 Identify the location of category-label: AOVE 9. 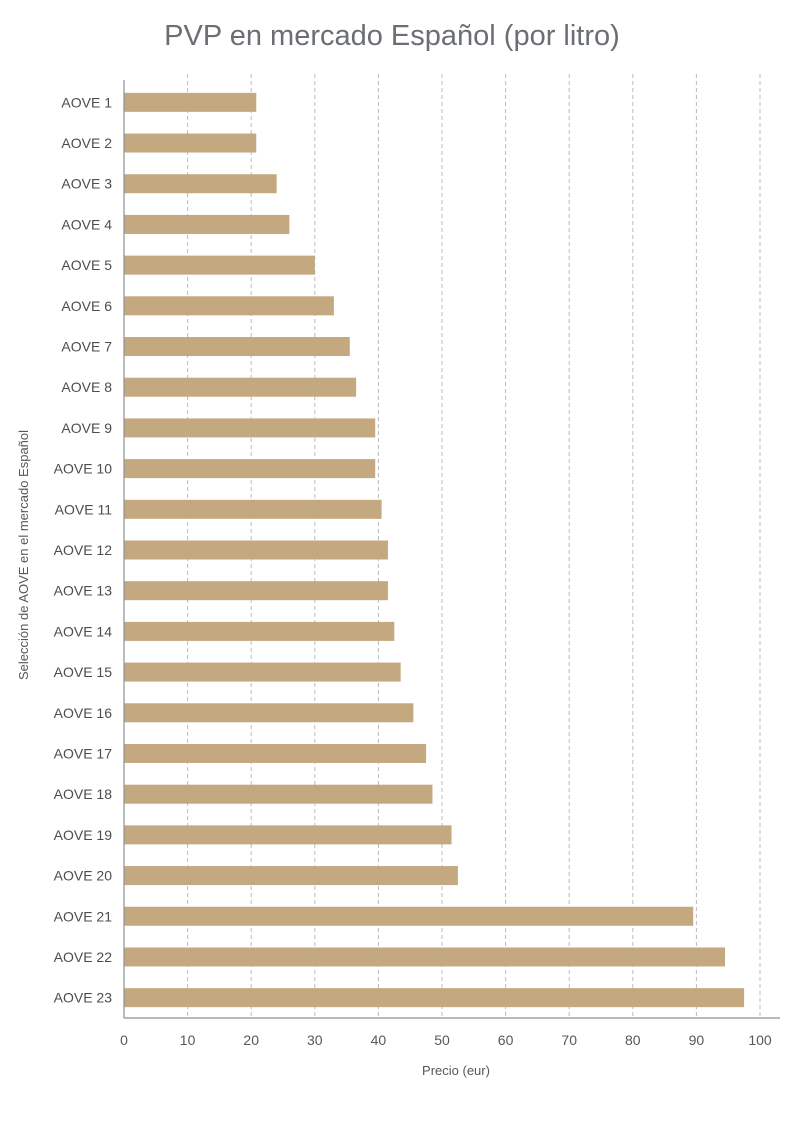
(86, 428).